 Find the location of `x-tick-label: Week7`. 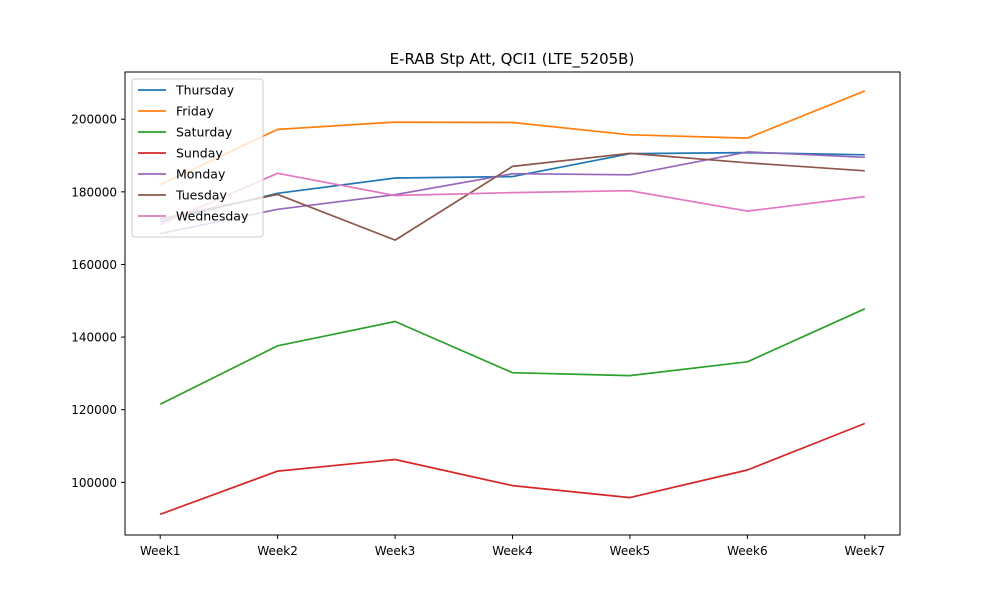

x-tick-label: Week7 is located at coordinates (865, 551).